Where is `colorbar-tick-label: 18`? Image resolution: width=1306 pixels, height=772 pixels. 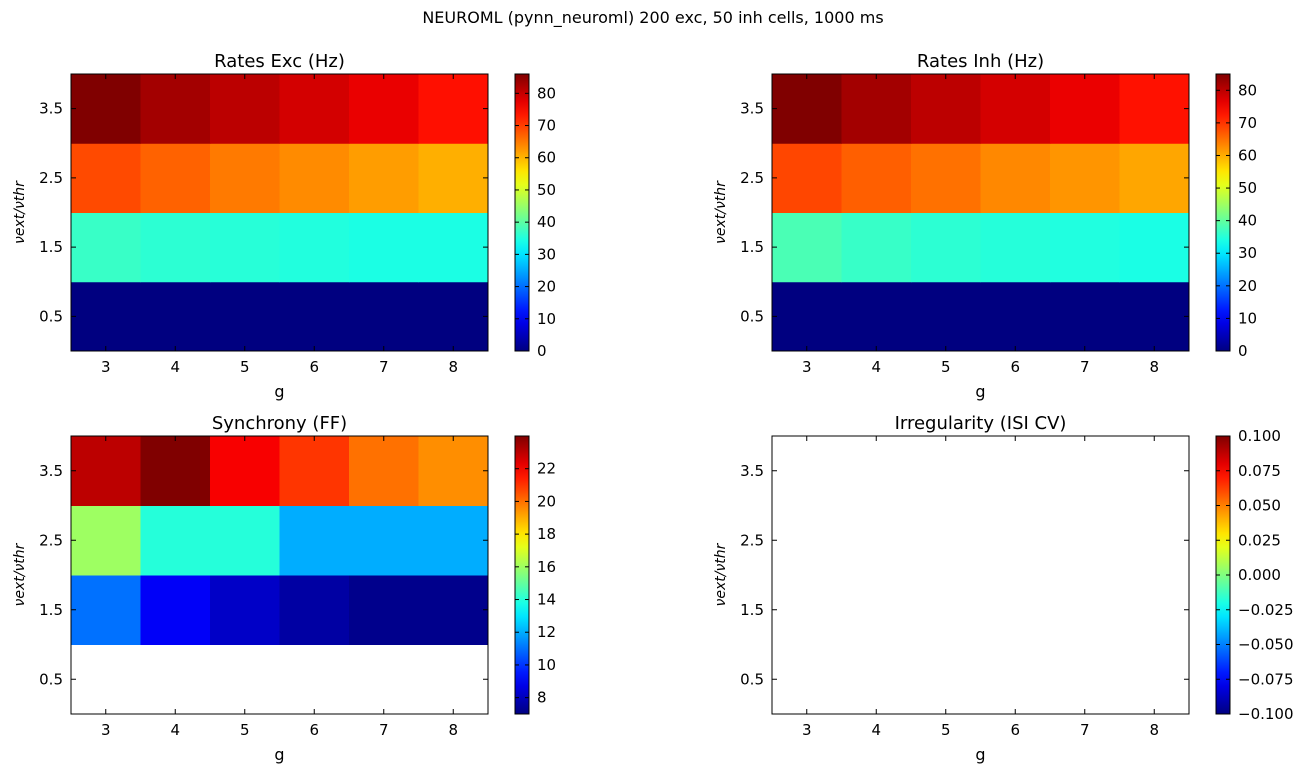
colorbar-tick-label: 18 is located at coordinates (546, 534).